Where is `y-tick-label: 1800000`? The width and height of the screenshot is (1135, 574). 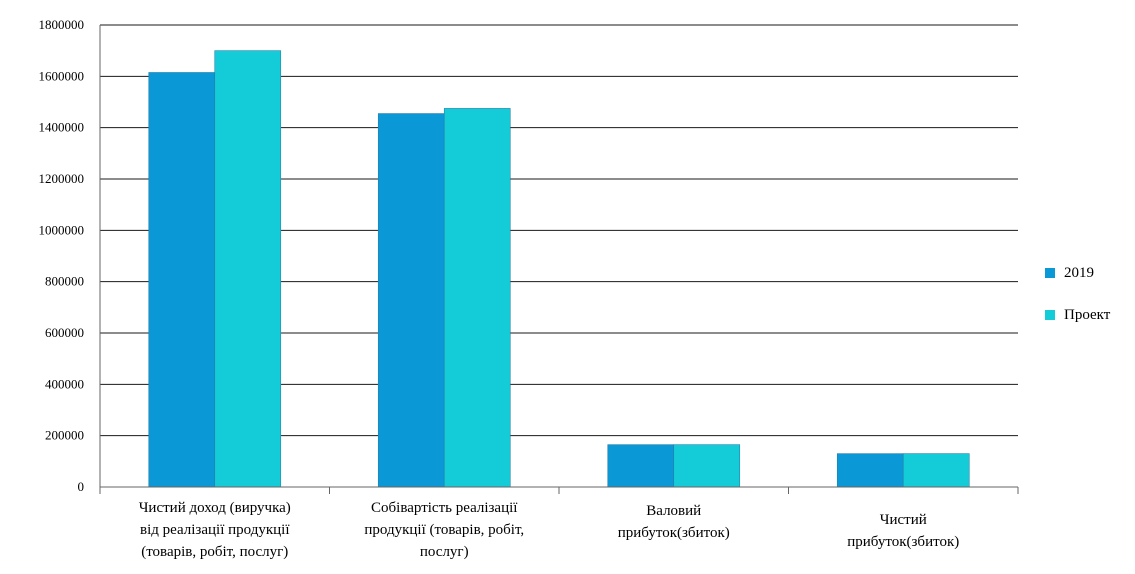 y-tick-label: 1800000 is located at coordinates (62, 24).